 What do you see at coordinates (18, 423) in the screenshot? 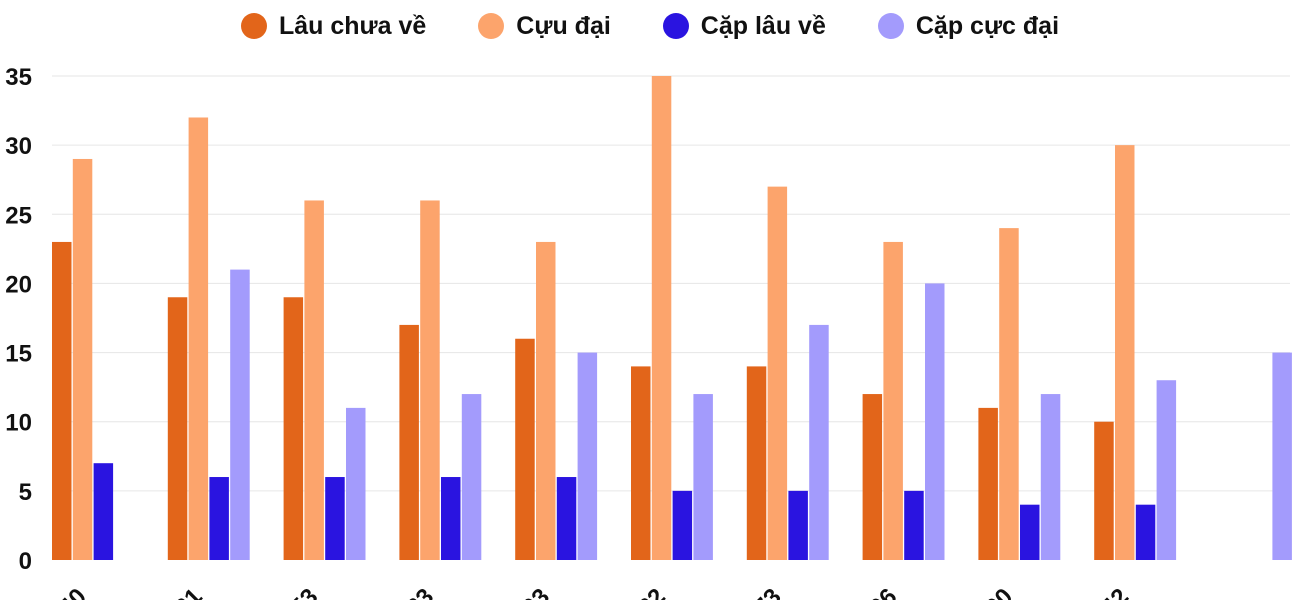
I see `y-tick-label: 10` at bounding box center [18, 423].